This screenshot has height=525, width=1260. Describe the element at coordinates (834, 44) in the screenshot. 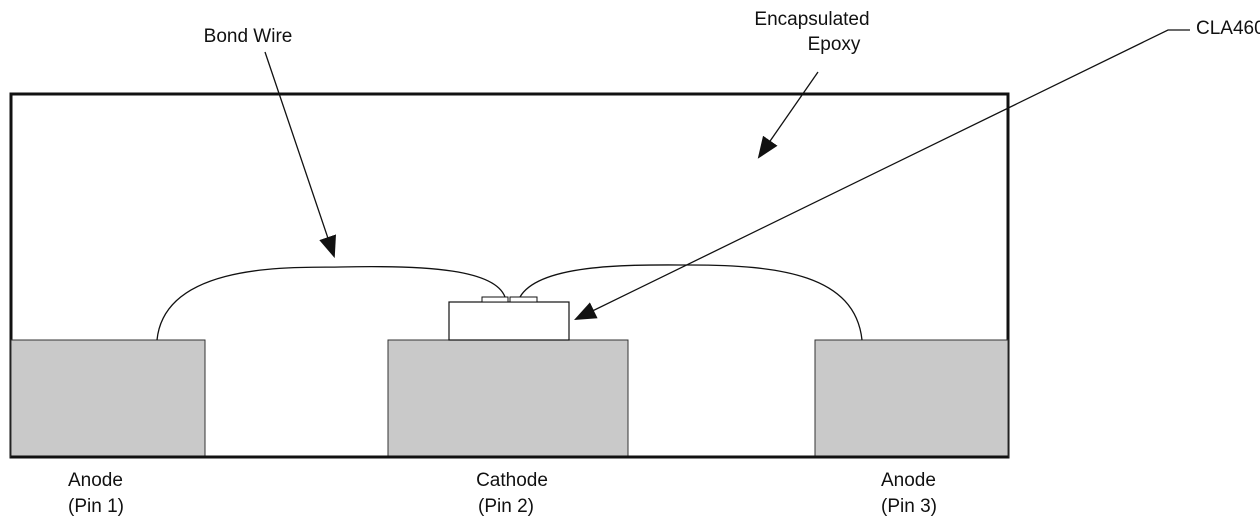

I see `epoxy-label: Epoxy` at that location.